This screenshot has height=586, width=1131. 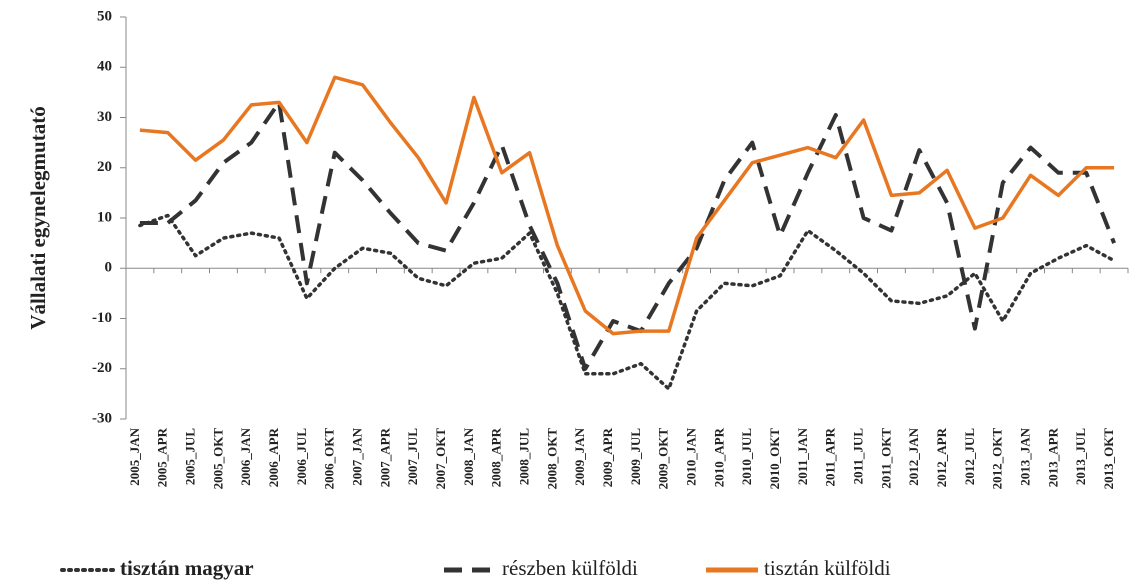 I want to click on x-tick-label: 2007_OKT, so click(x=440, y=459).